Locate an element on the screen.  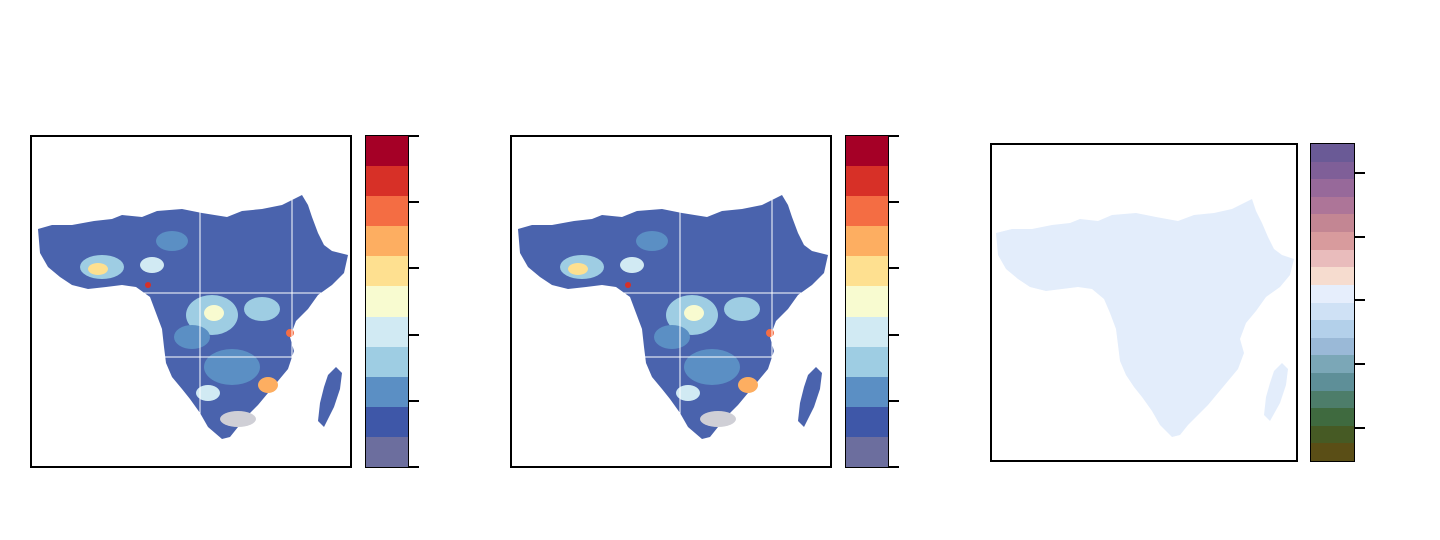
africa-landmass is located at coordinates (1145, 318).